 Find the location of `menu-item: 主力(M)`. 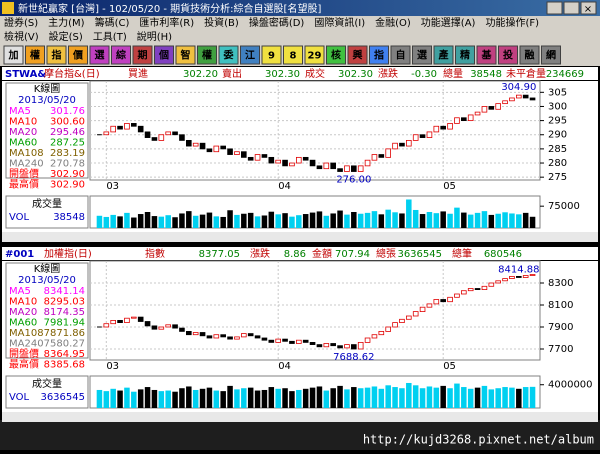

menu-item: 主力(M) is located at coordinates (66, 22).